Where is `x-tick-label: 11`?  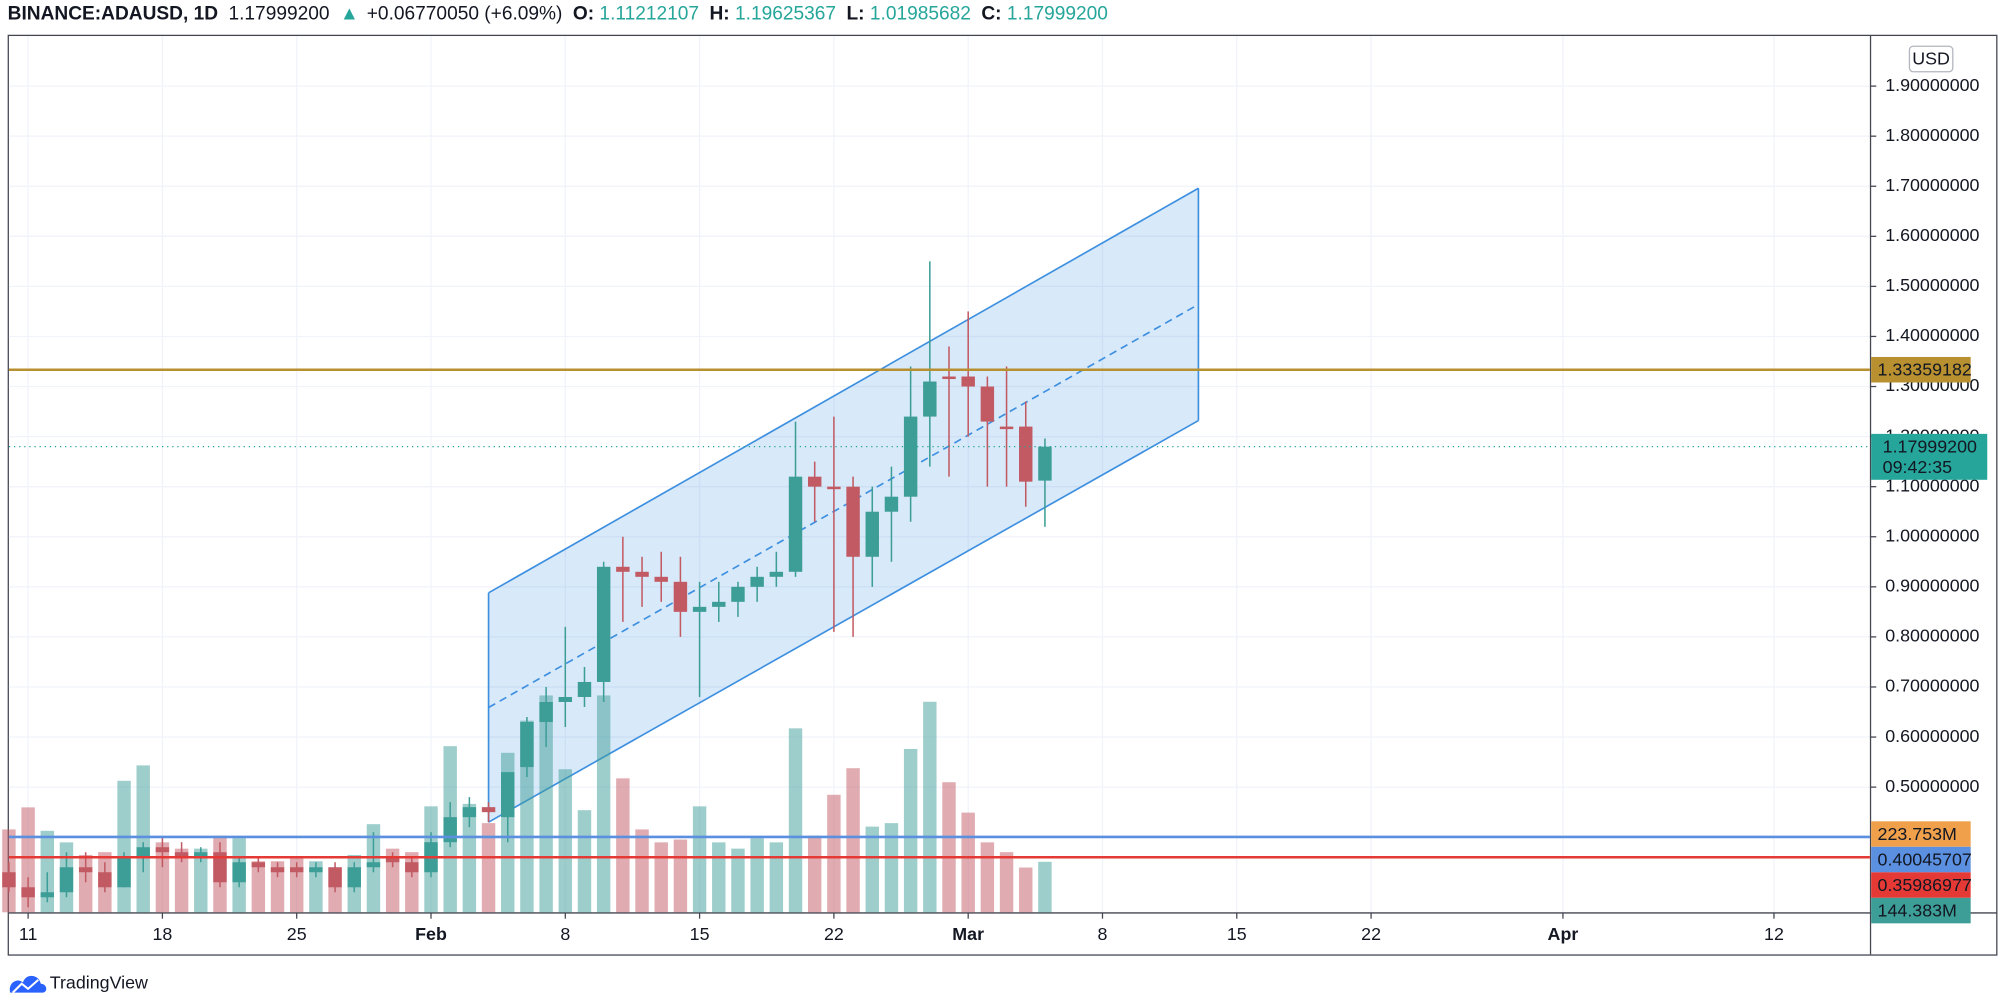 x-tick-label: 11 is located at coordinates (28, 934).